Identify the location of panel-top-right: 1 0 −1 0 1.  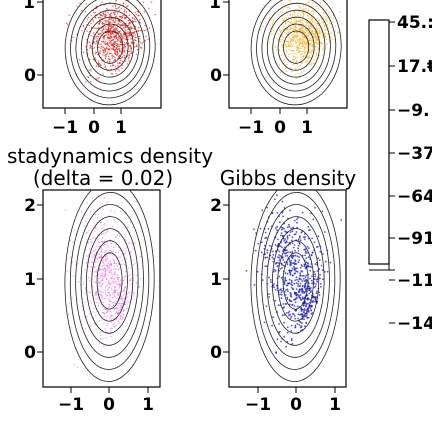
(278, 69).